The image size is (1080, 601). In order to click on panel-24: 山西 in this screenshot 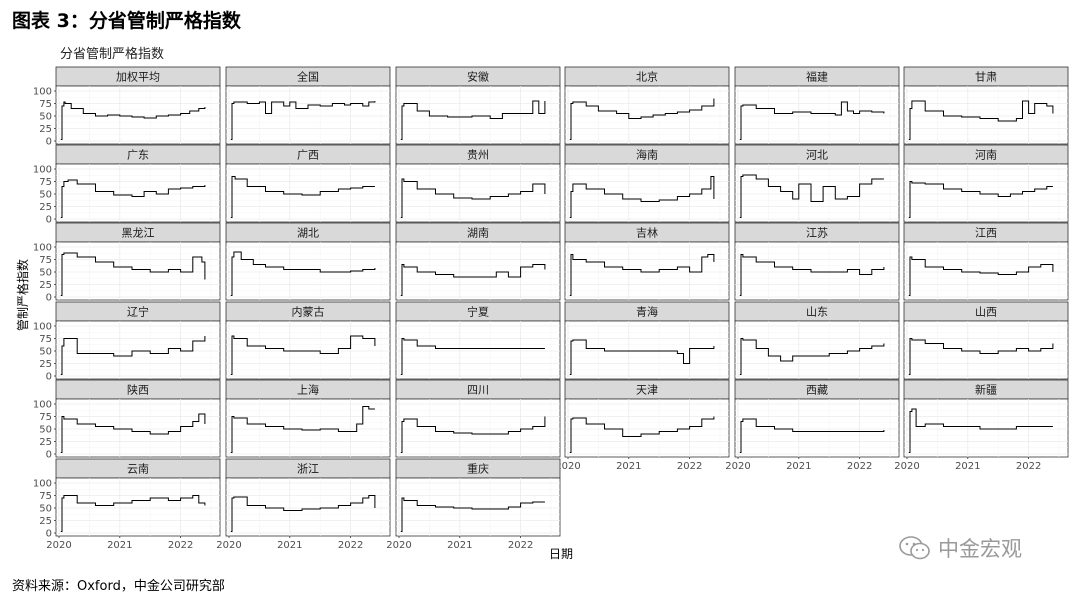, I will do `click(986, 340)`.